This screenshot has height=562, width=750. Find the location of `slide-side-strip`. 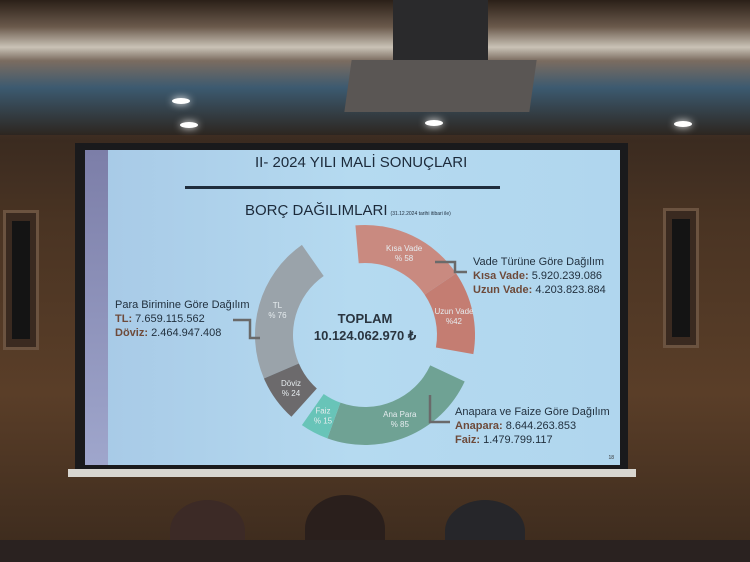

slide-side-strip is located at coordinates (96, 307).